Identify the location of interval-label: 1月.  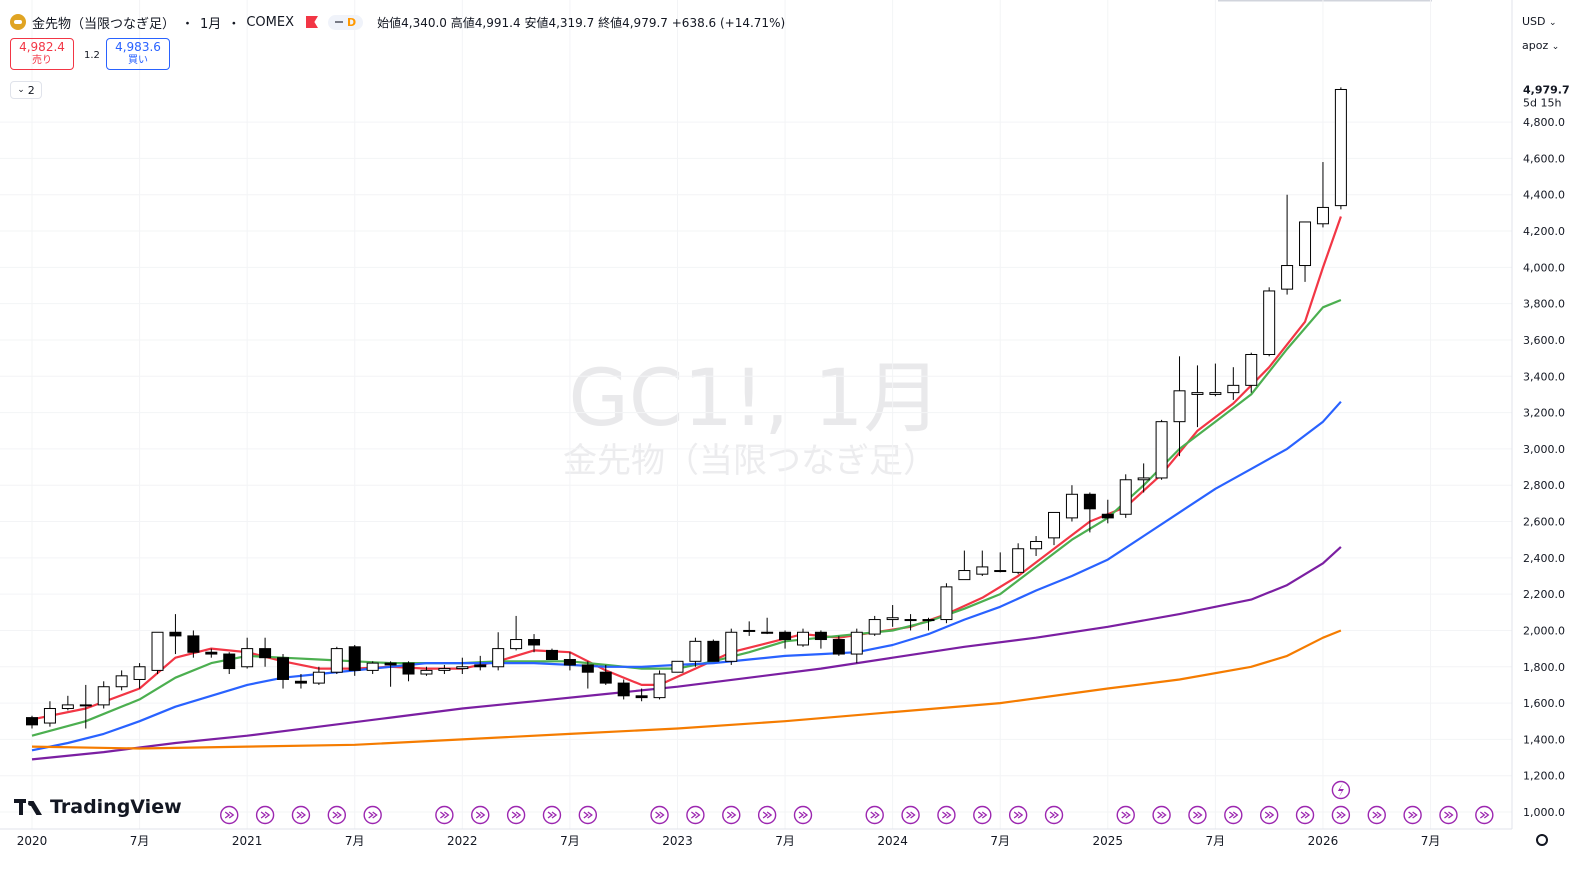
(211, 24).